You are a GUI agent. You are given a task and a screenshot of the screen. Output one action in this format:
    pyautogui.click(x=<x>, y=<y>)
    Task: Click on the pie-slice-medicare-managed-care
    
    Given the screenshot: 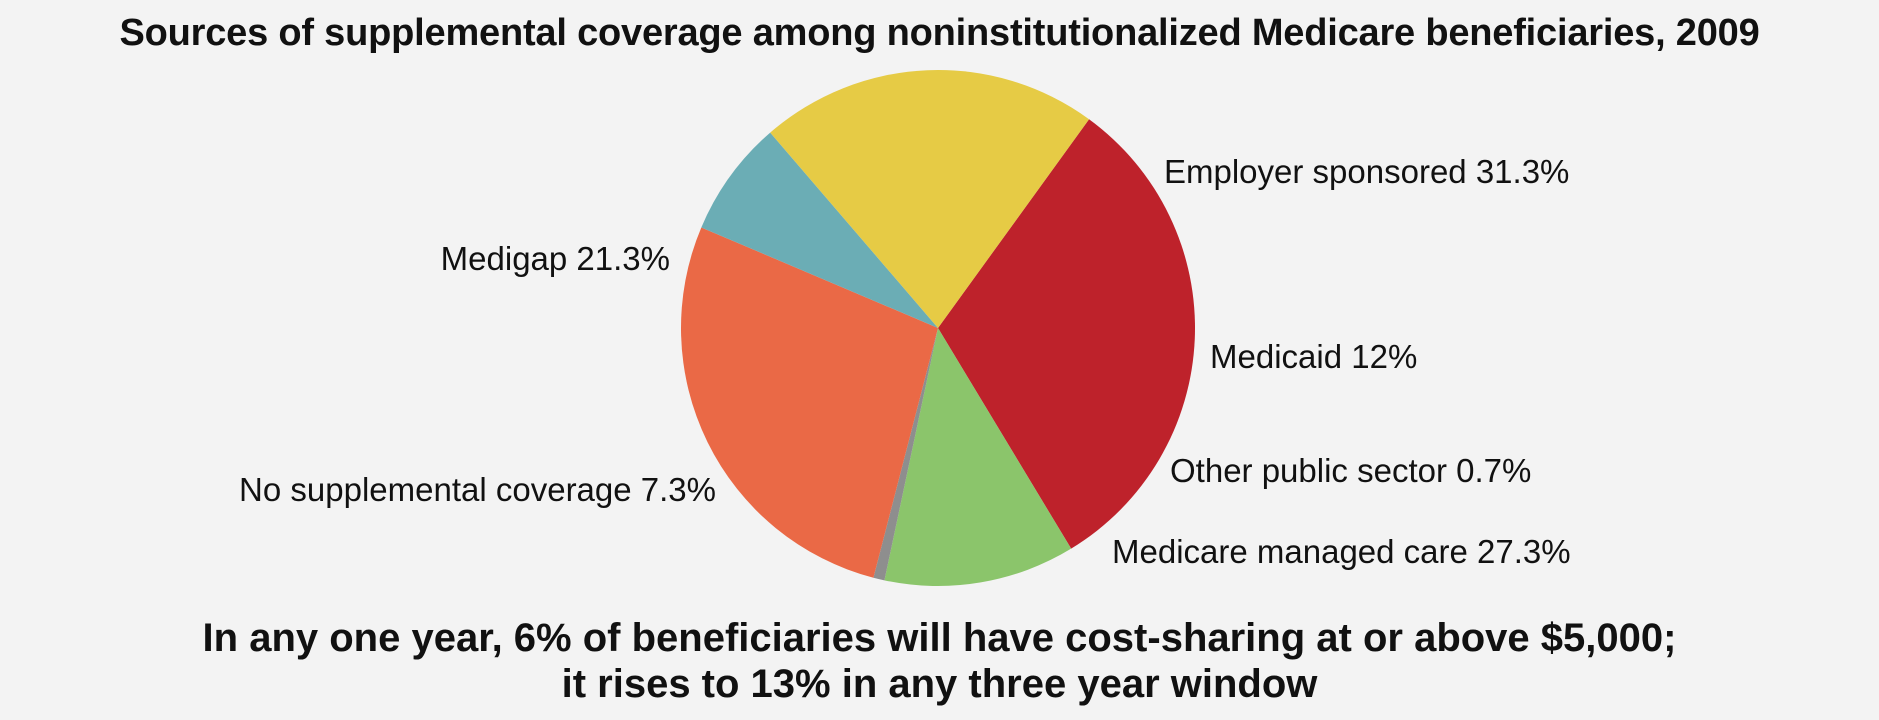 What is the action you would take?
    pyautogui.click(x=809, y=402)
    